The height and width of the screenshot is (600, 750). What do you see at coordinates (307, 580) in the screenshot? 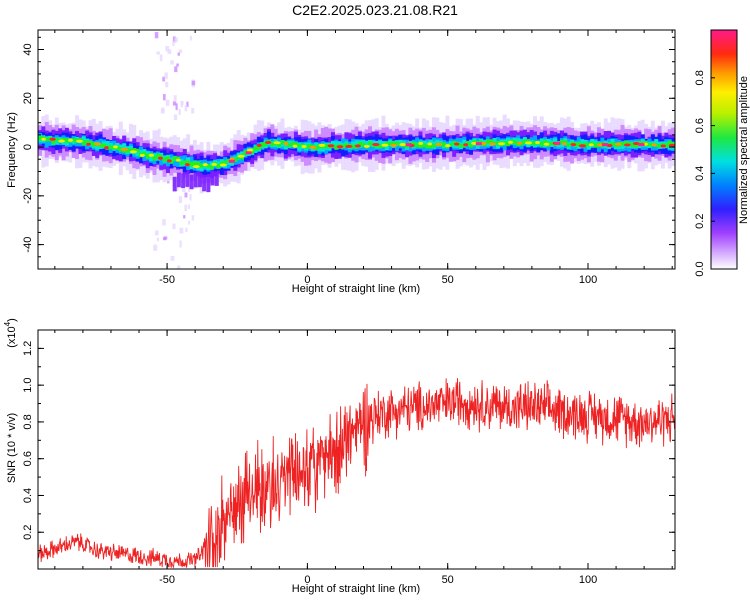
I see `x-tick-label: 0` at bounding box center [307, 580].